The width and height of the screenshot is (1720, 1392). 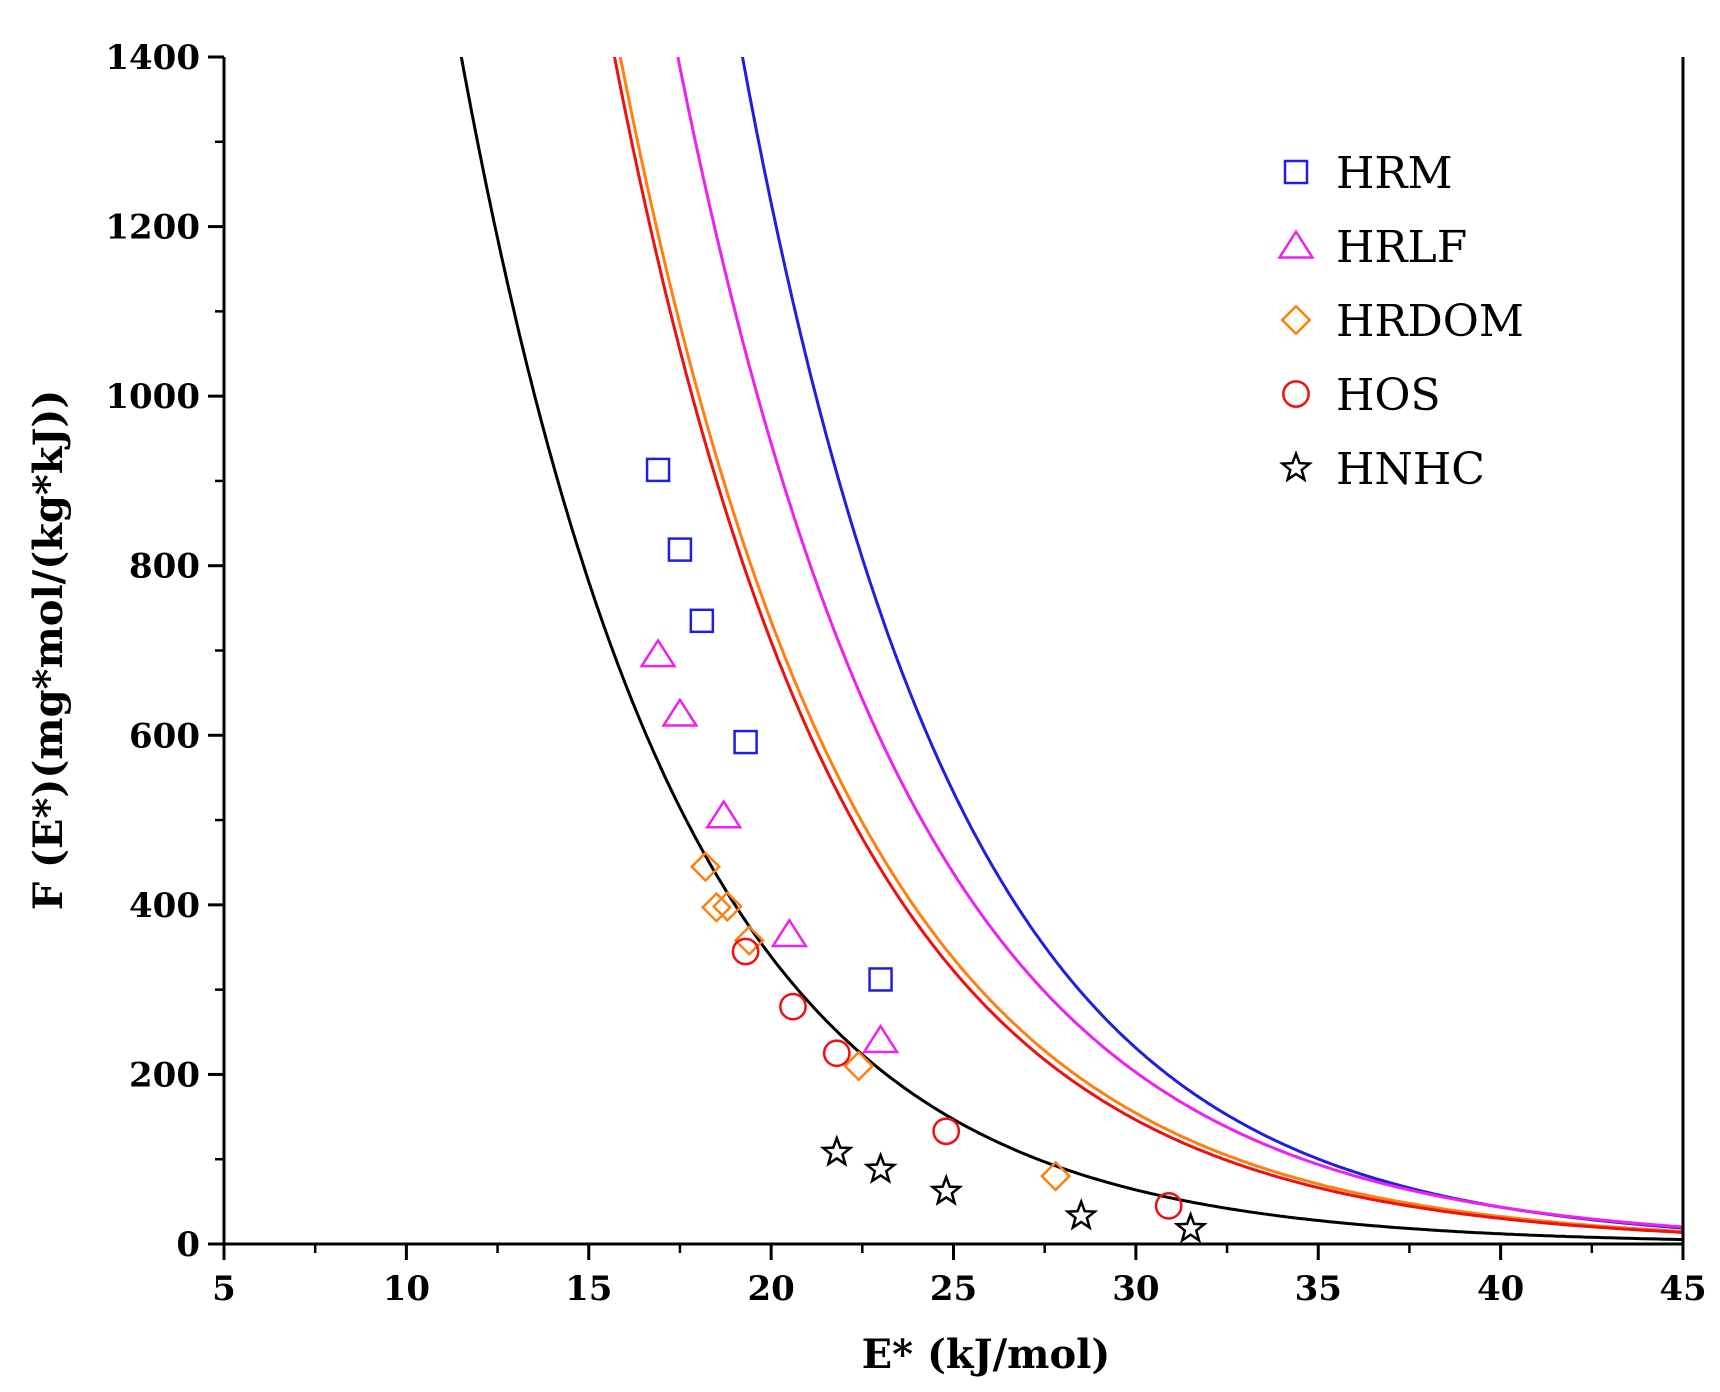 What do you see at coordinates (986, 1354) in the screenshot?
I see `x-axis-title: E* (kJ/mol)` at bounding box center [986, 1354].